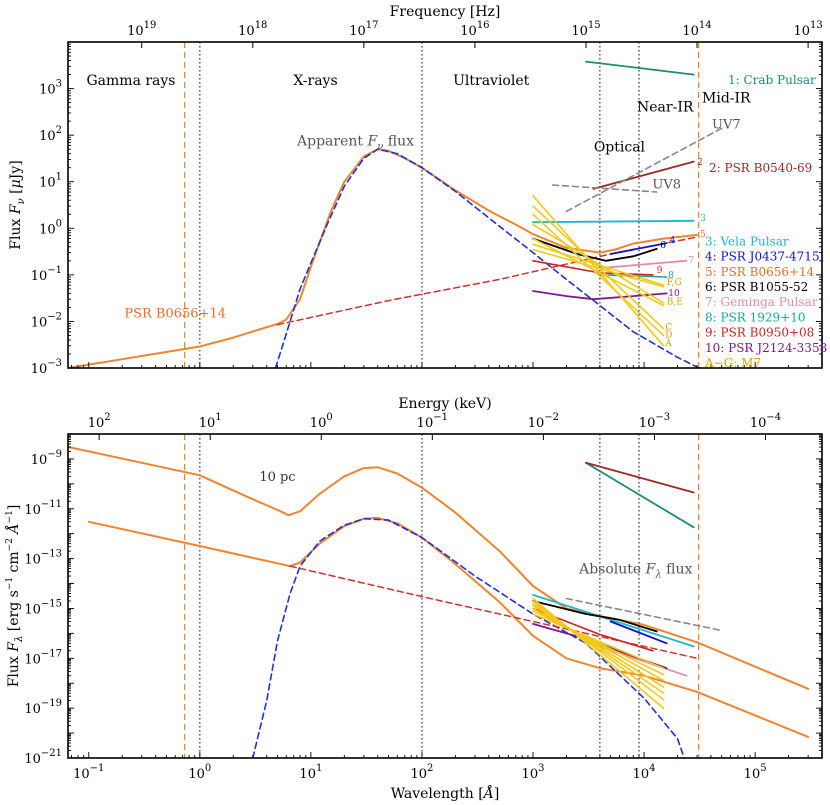 The height and width of the screenshot is (805, 830). Describe the element at coordinates (487, 258) in the screenshot. I see `series-blackbody-tail` at that location.